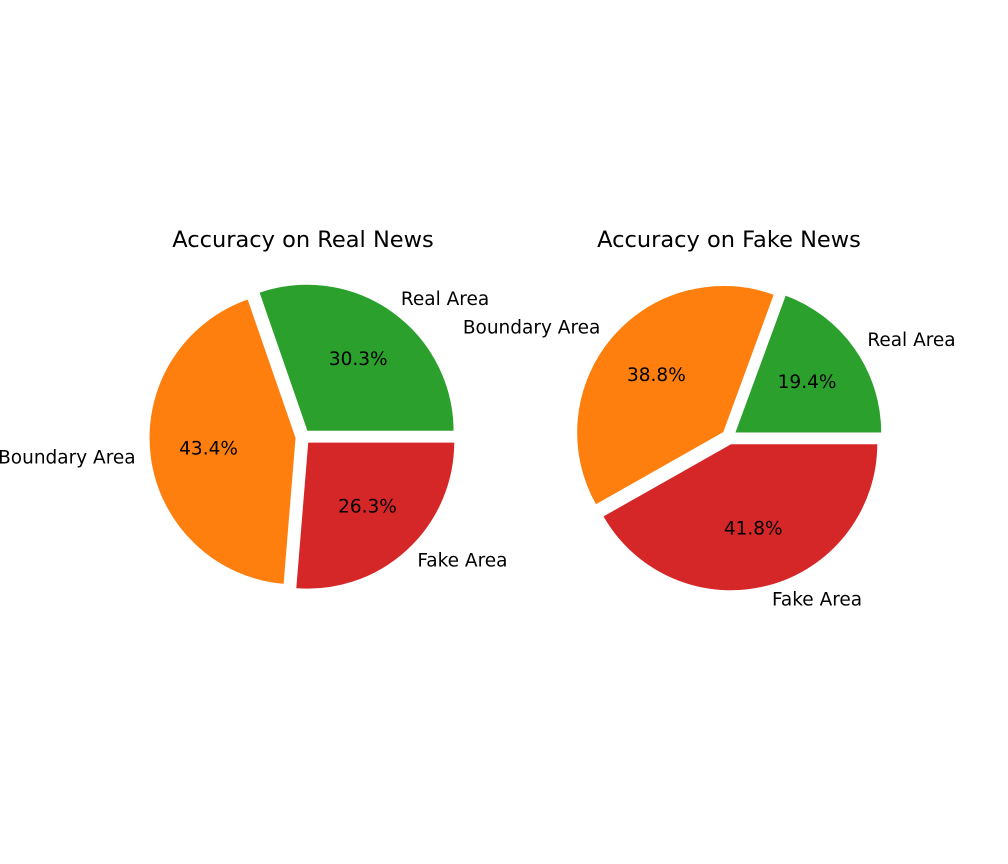 The width and height of the screenshot is (1008, 864). I want to click on pct-label-fake-area: 41.8%, so click(753, 529).